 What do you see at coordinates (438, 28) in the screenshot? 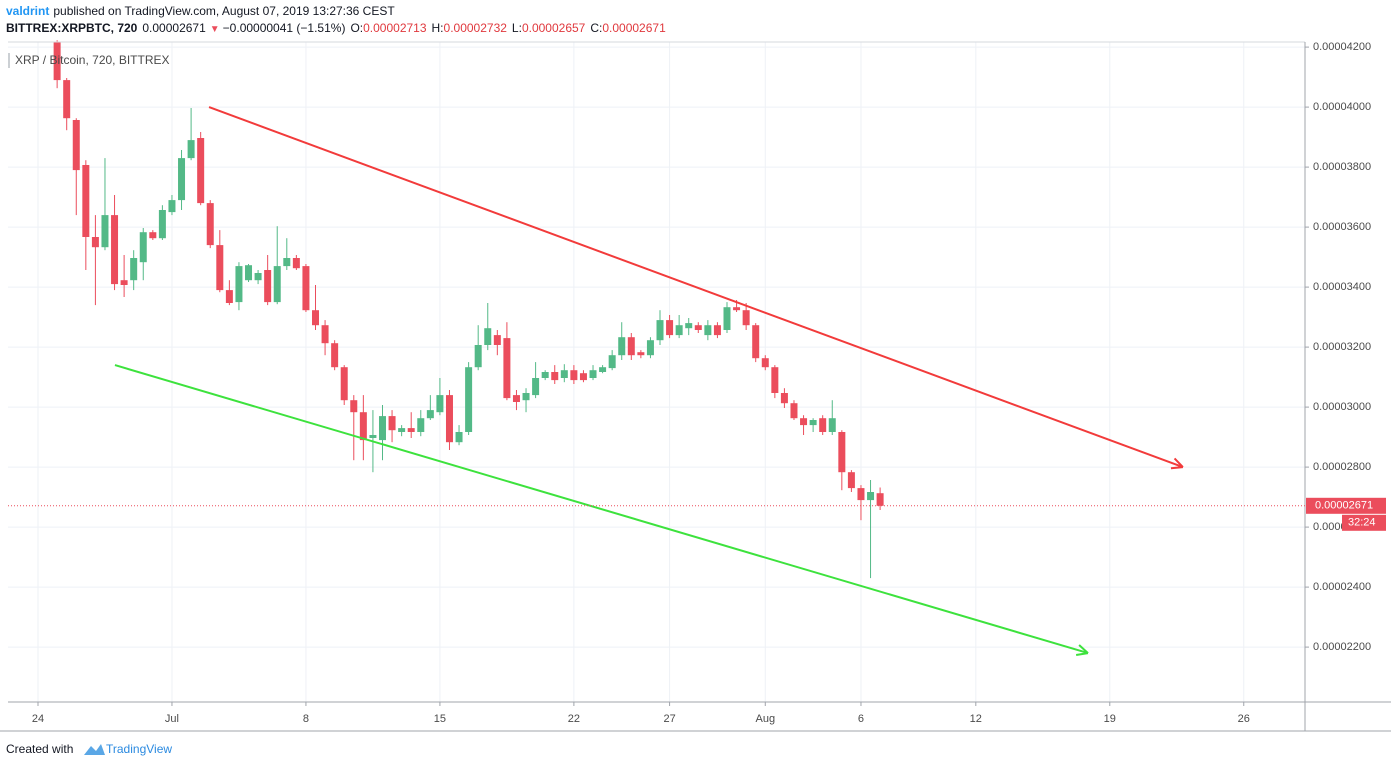
I see `h-label: H:` at bounding box center [438, 28].